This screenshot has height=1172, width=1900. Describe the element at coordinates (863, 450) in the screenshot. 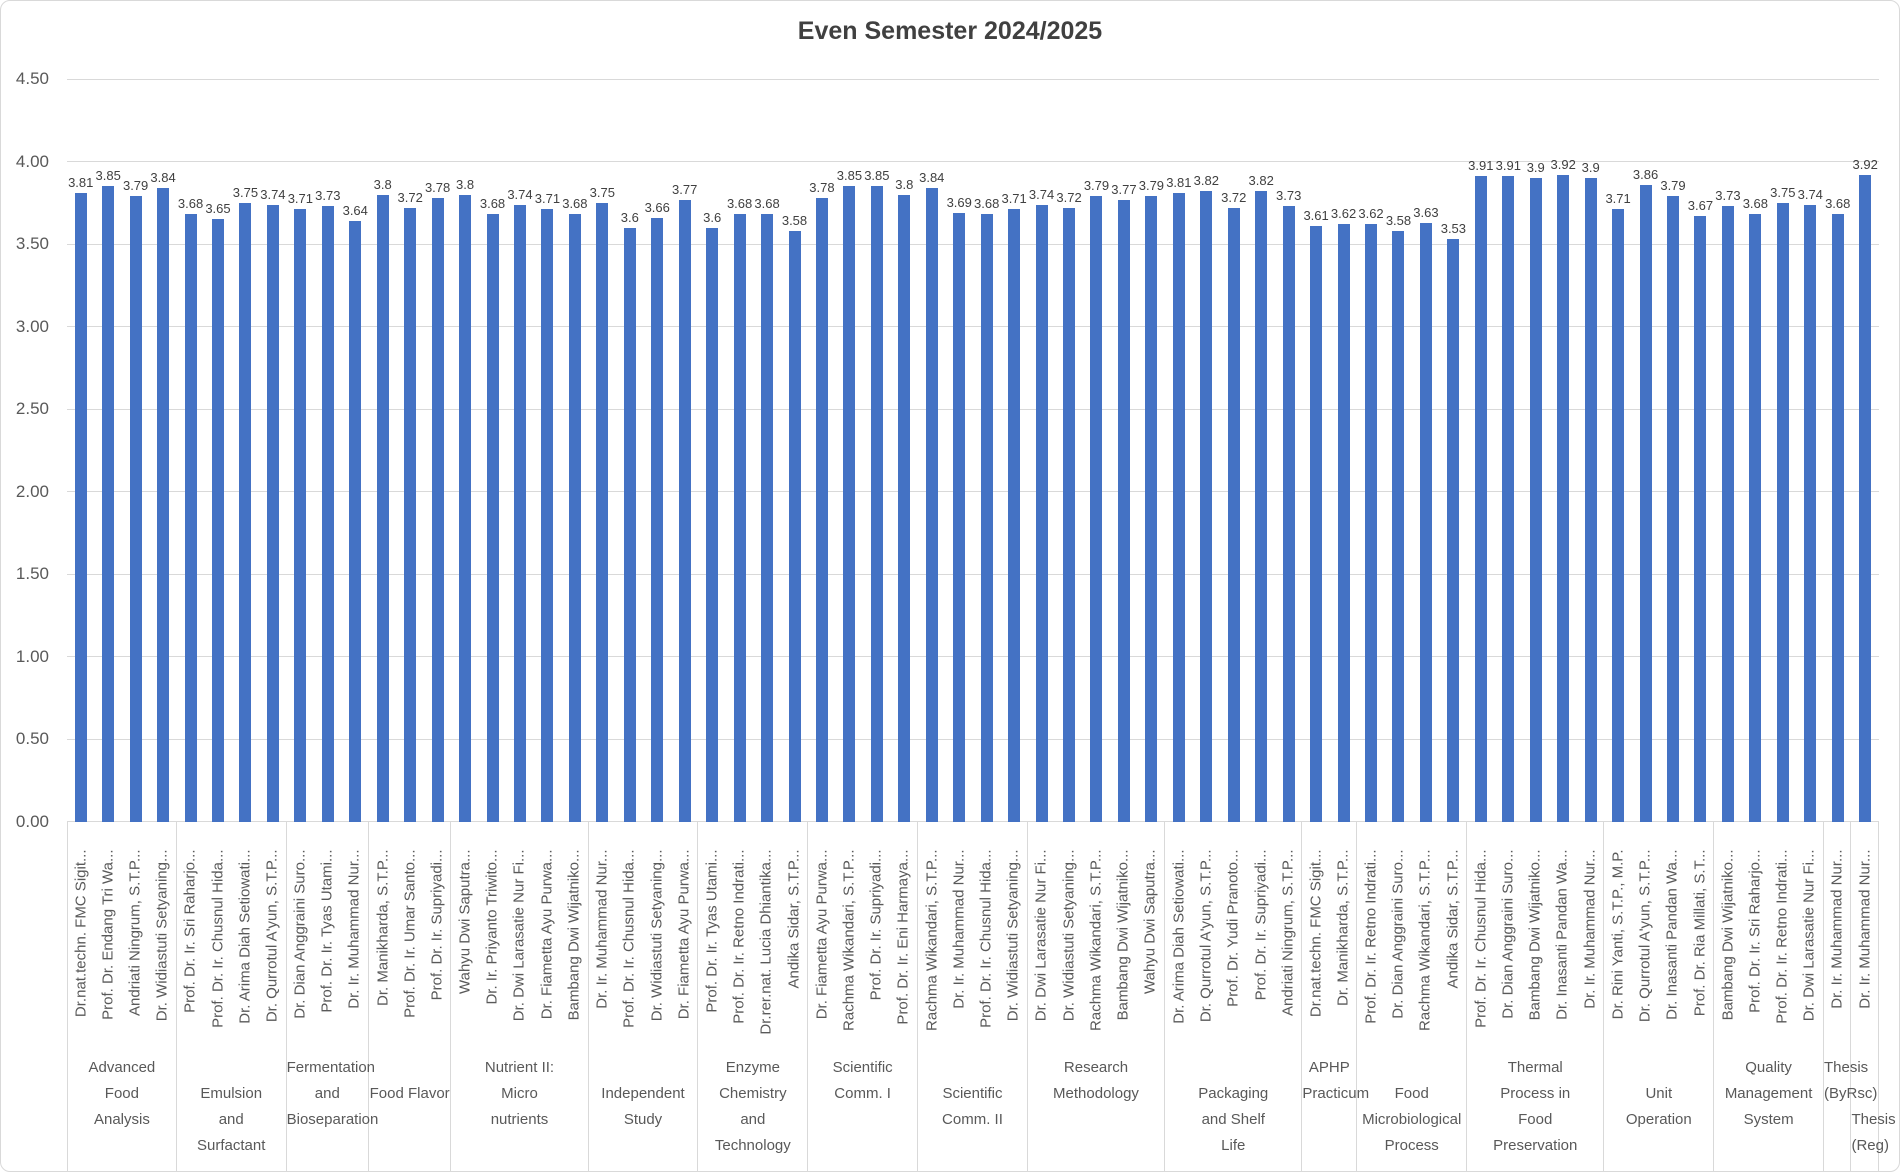

I see `group-plot: 3.78 3.85 3.85 3.8` at that location.